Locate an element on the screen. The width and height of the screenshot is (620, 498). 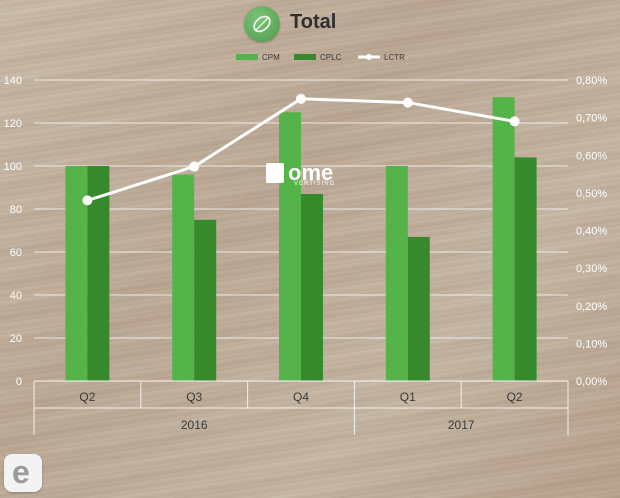
y-right-tick-label: 0,10% is located at coordinates (591, 344).